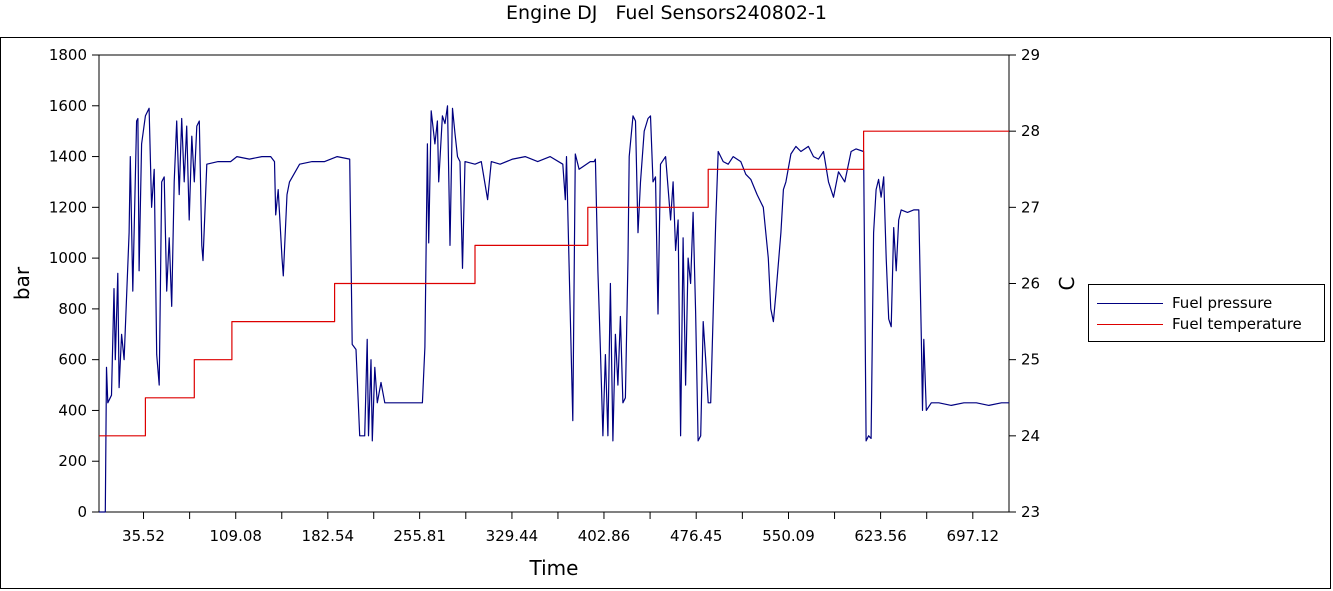  I want to click on legend-swatch-fuel-temperature, so click(1130, 324).